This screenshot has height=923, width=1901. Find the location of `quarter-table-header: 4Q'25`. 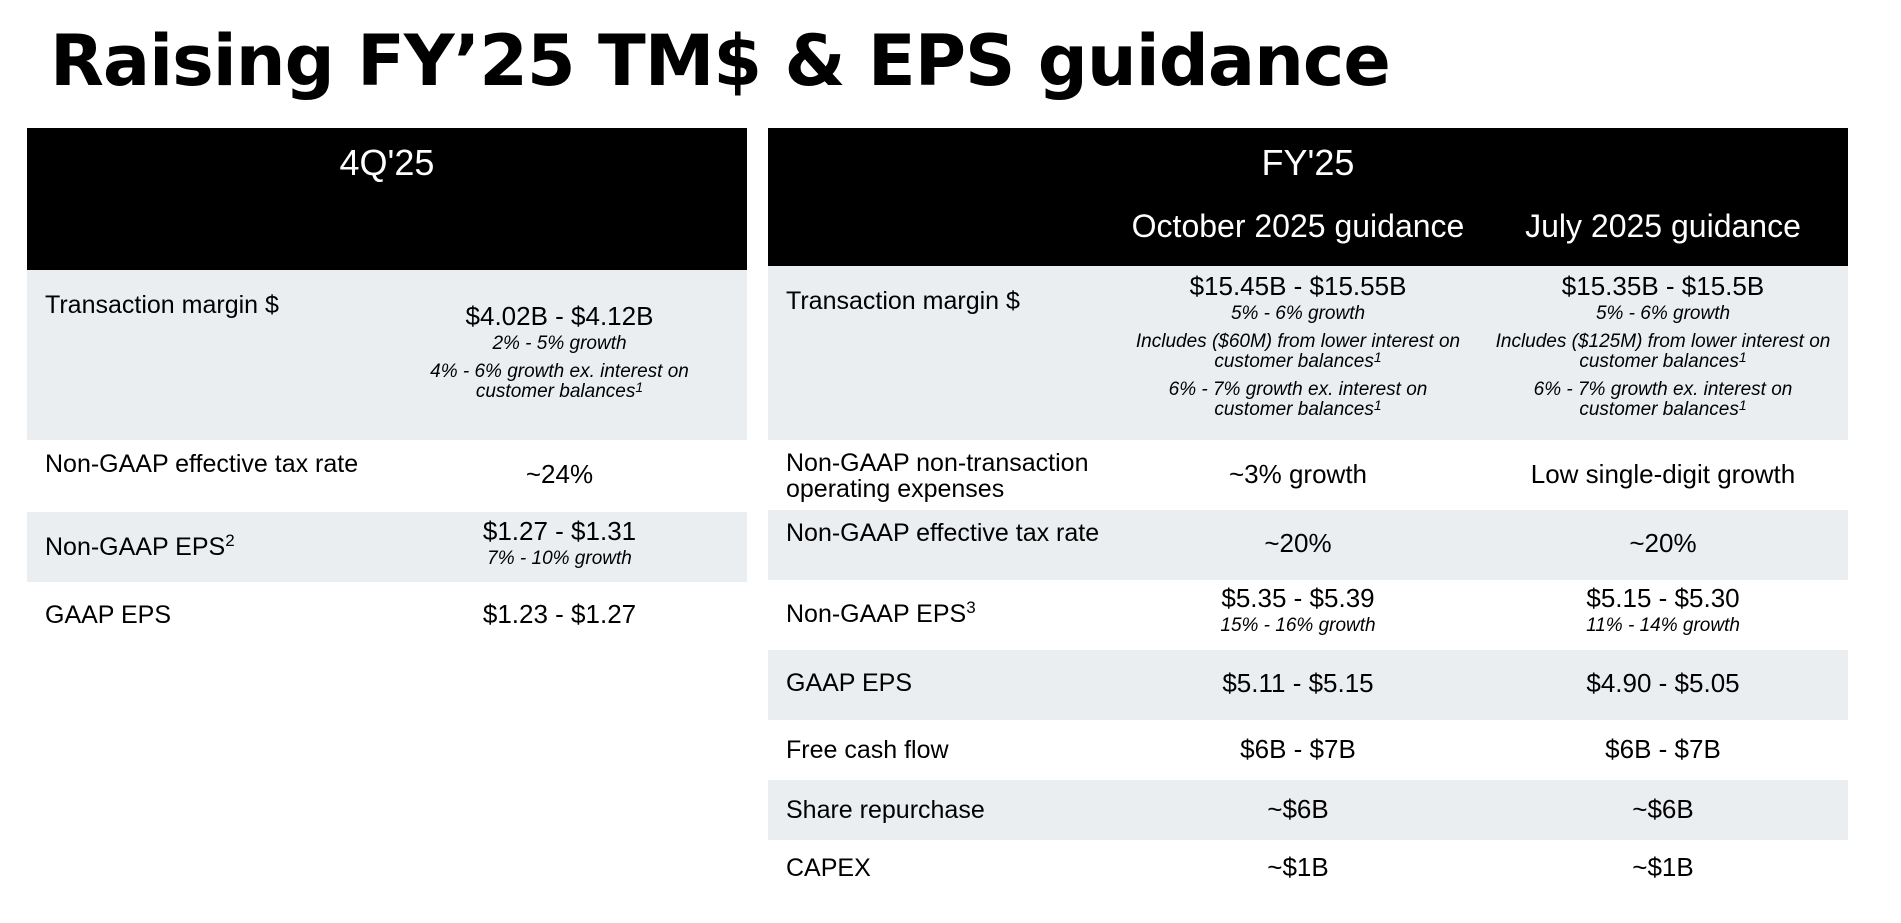

quarter-table-header: 4Q'25 is located at coordinates (387, 199).